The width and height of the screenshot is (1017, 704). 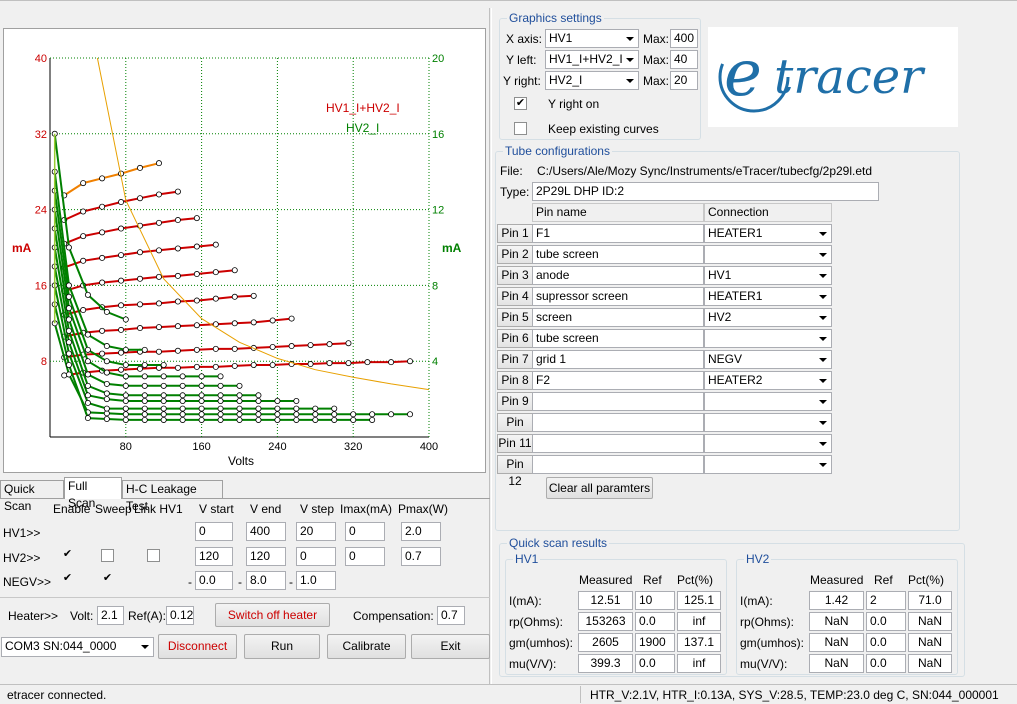 What do you see at coordinates (153, 555) in the screenshot?
I see `hv2-link-checkbox` at bounding box center [153, 555].